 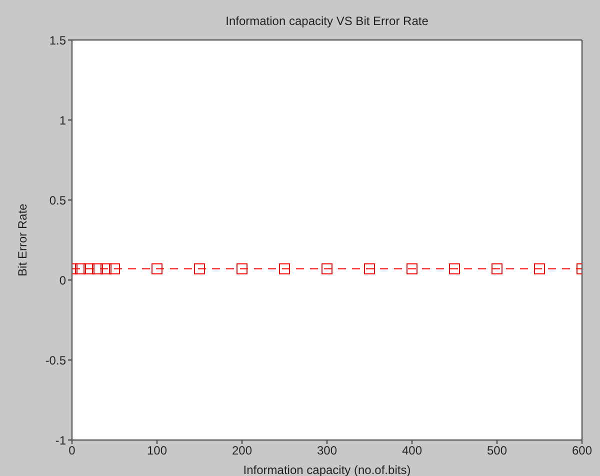 What do you see at coordinates (60, 440) in the screenshot?
I see `y-tick-label: -1` at bounding box center [60, 440].